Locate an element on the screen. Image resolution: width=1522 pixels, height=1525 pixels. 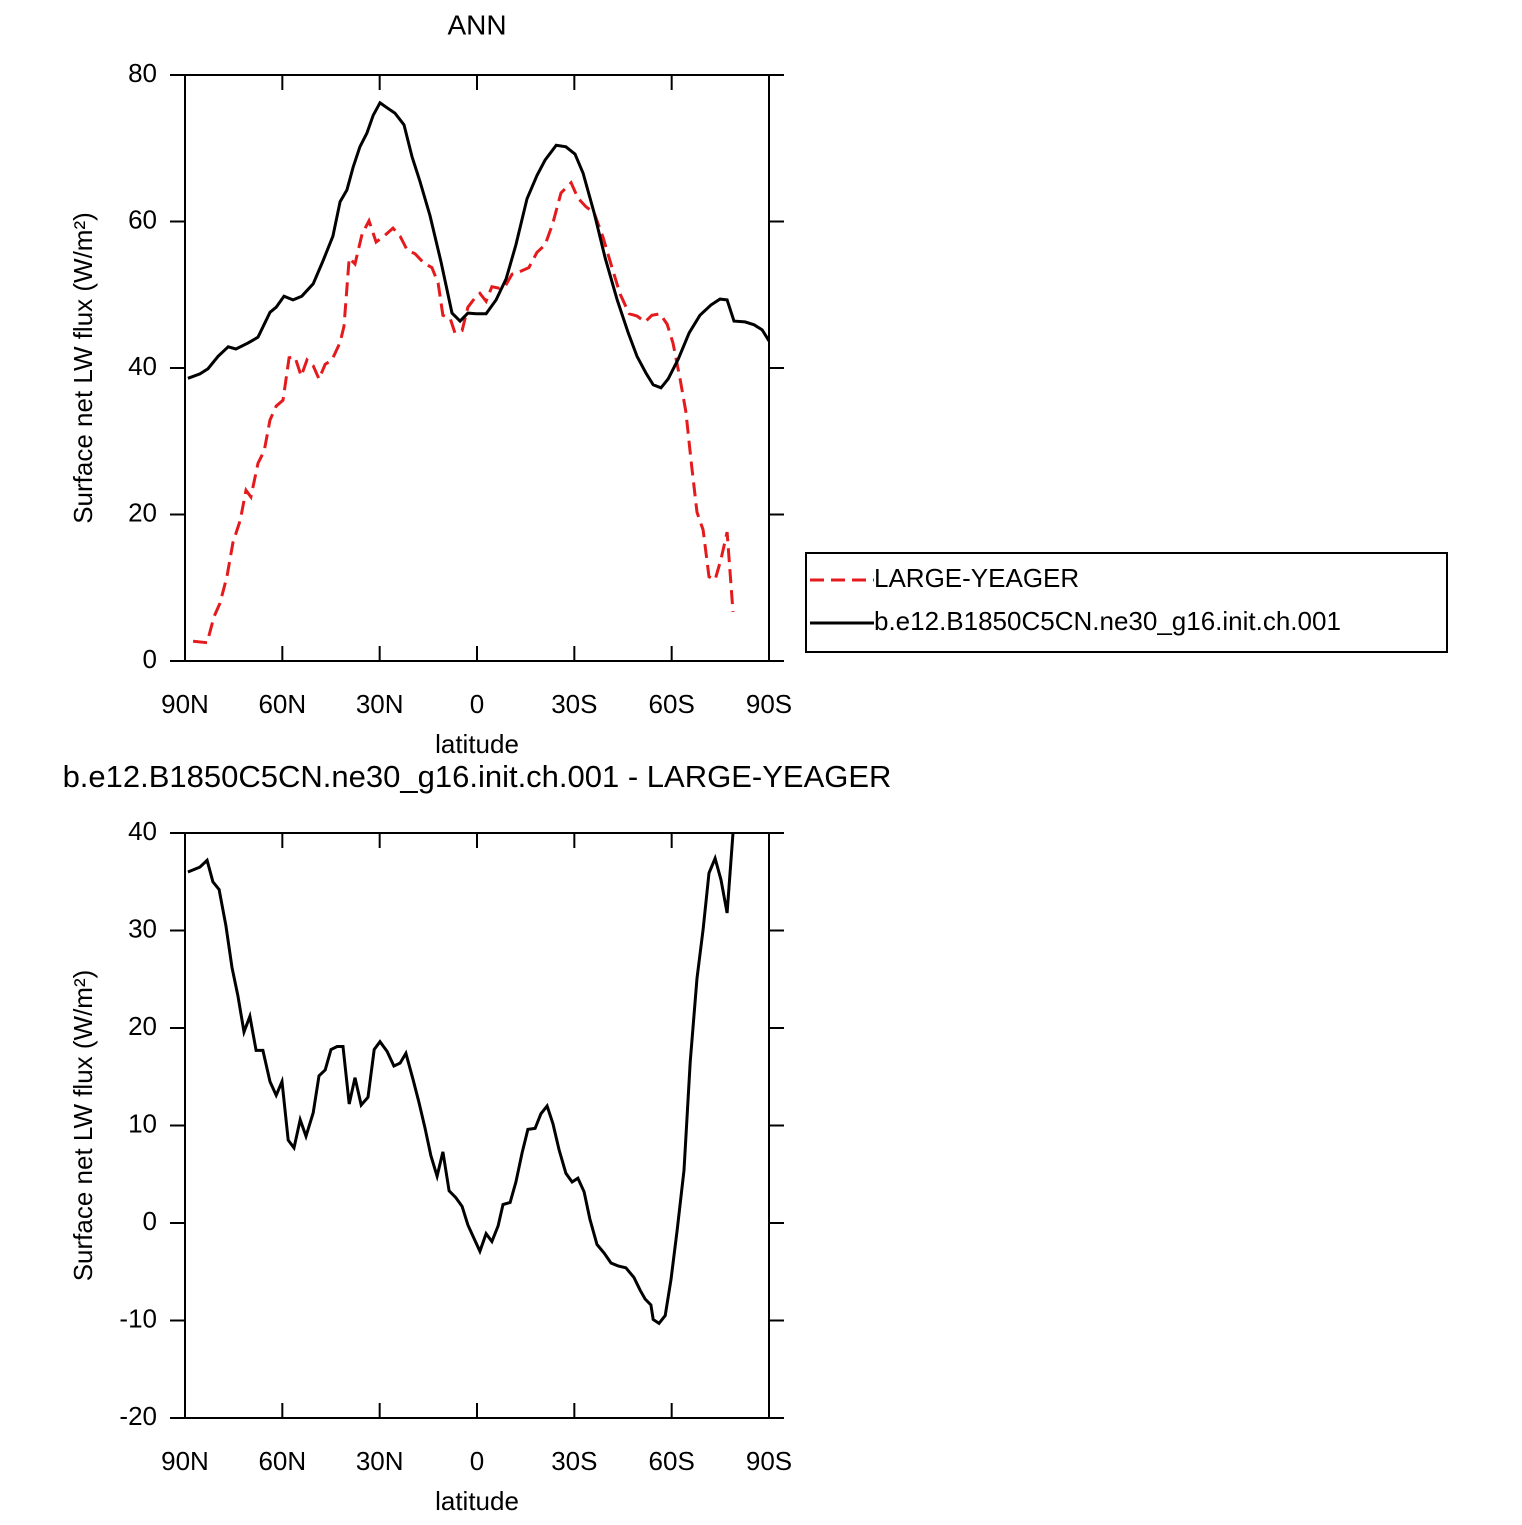
y-tick-label: -20 is located at coordinates (138, 1416).